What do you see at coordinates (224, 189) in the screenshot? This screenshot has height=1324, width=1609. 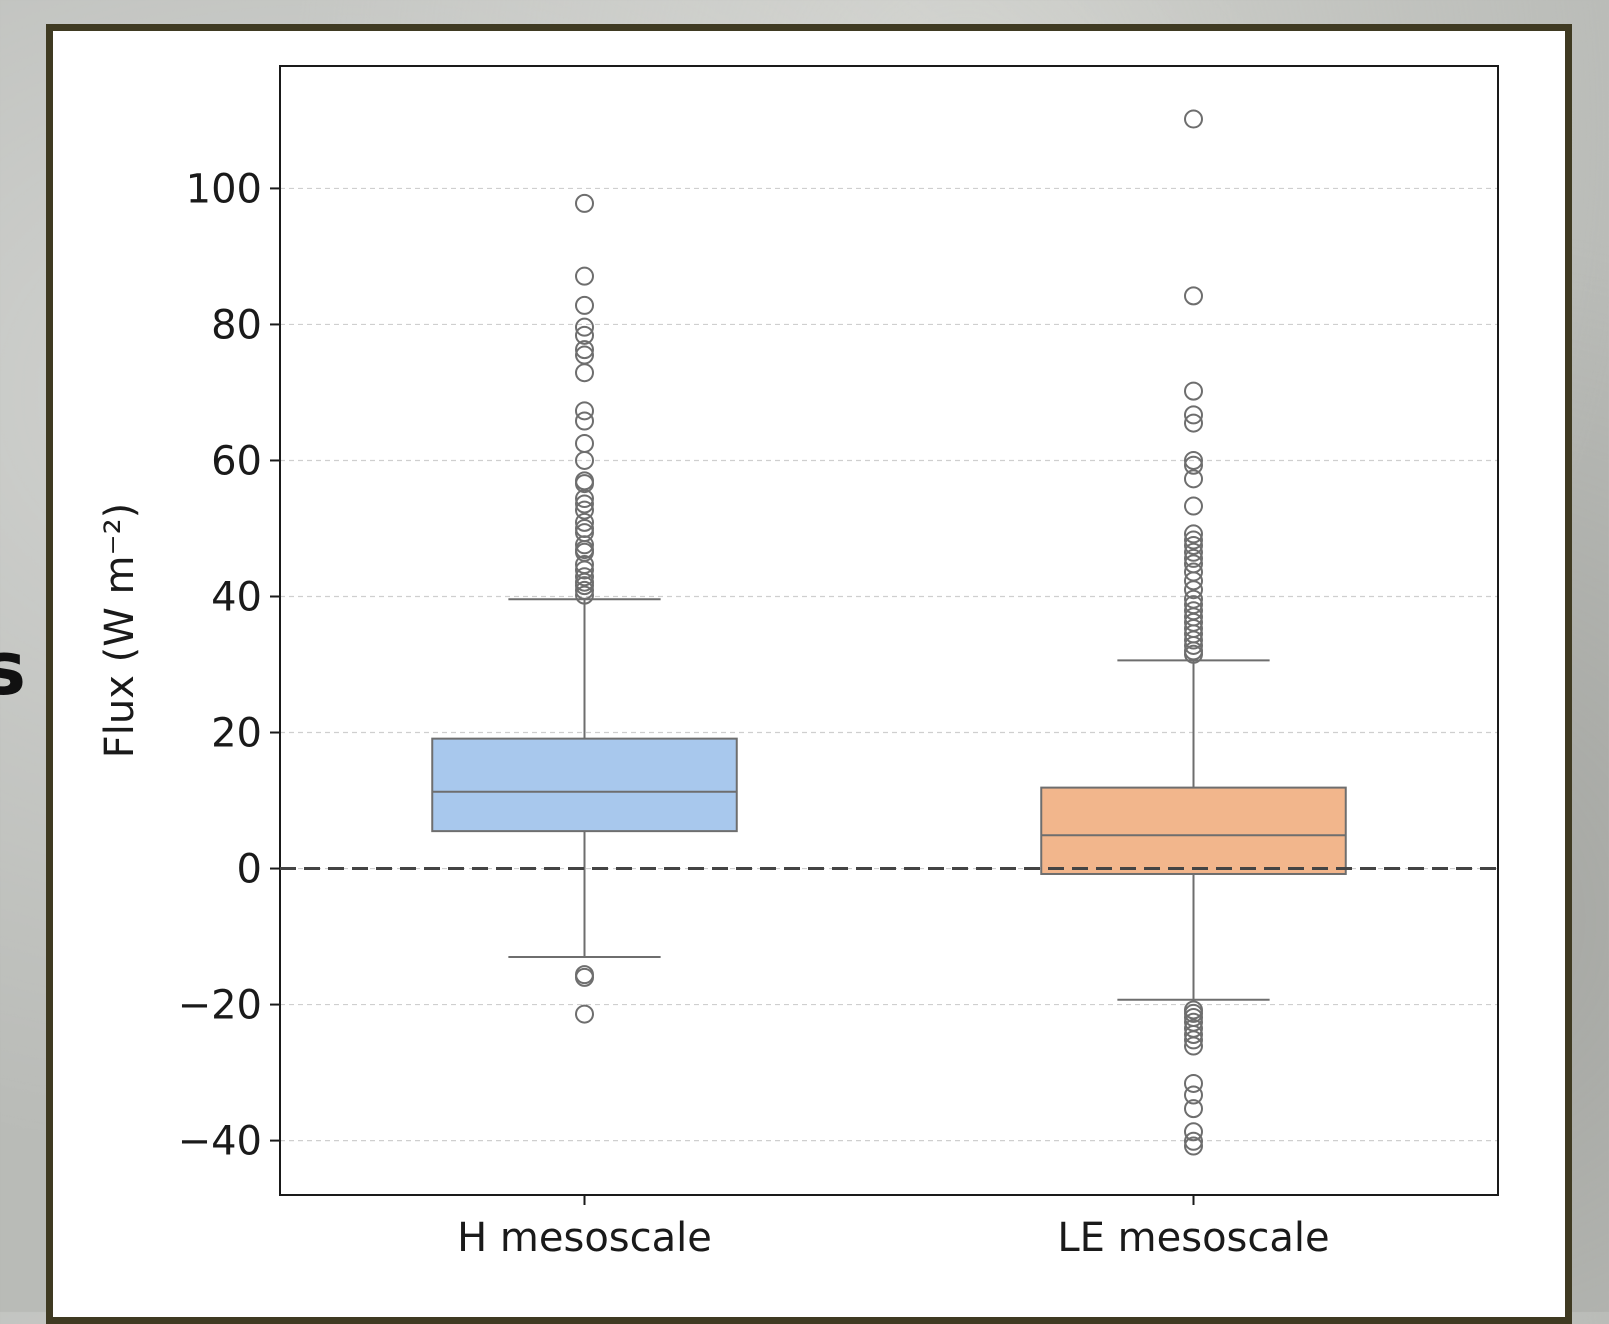 I see `y-tick-label: 100` at bounding box center [224, 189].